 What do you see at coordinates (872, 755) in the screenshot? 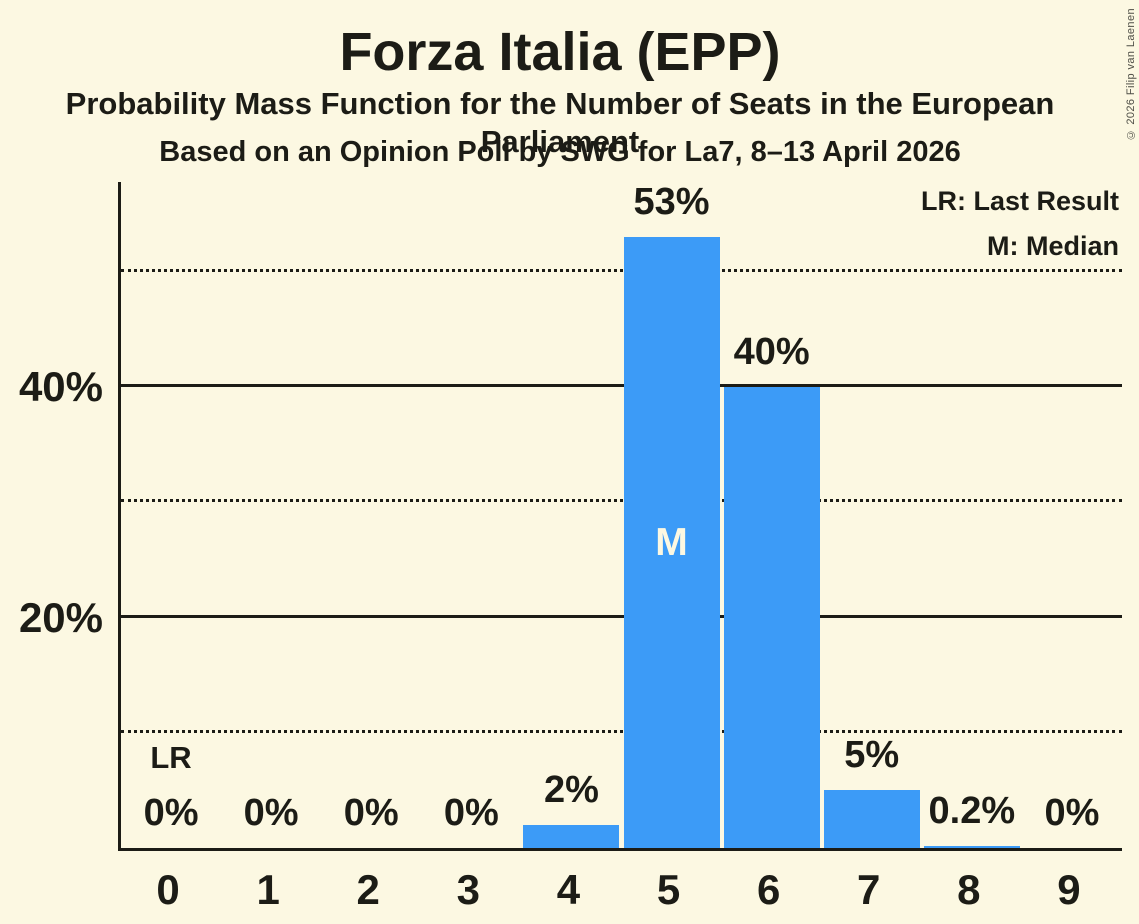
I see `bar-value-label-seat-7: 5%` at bounding box center [872, 755].